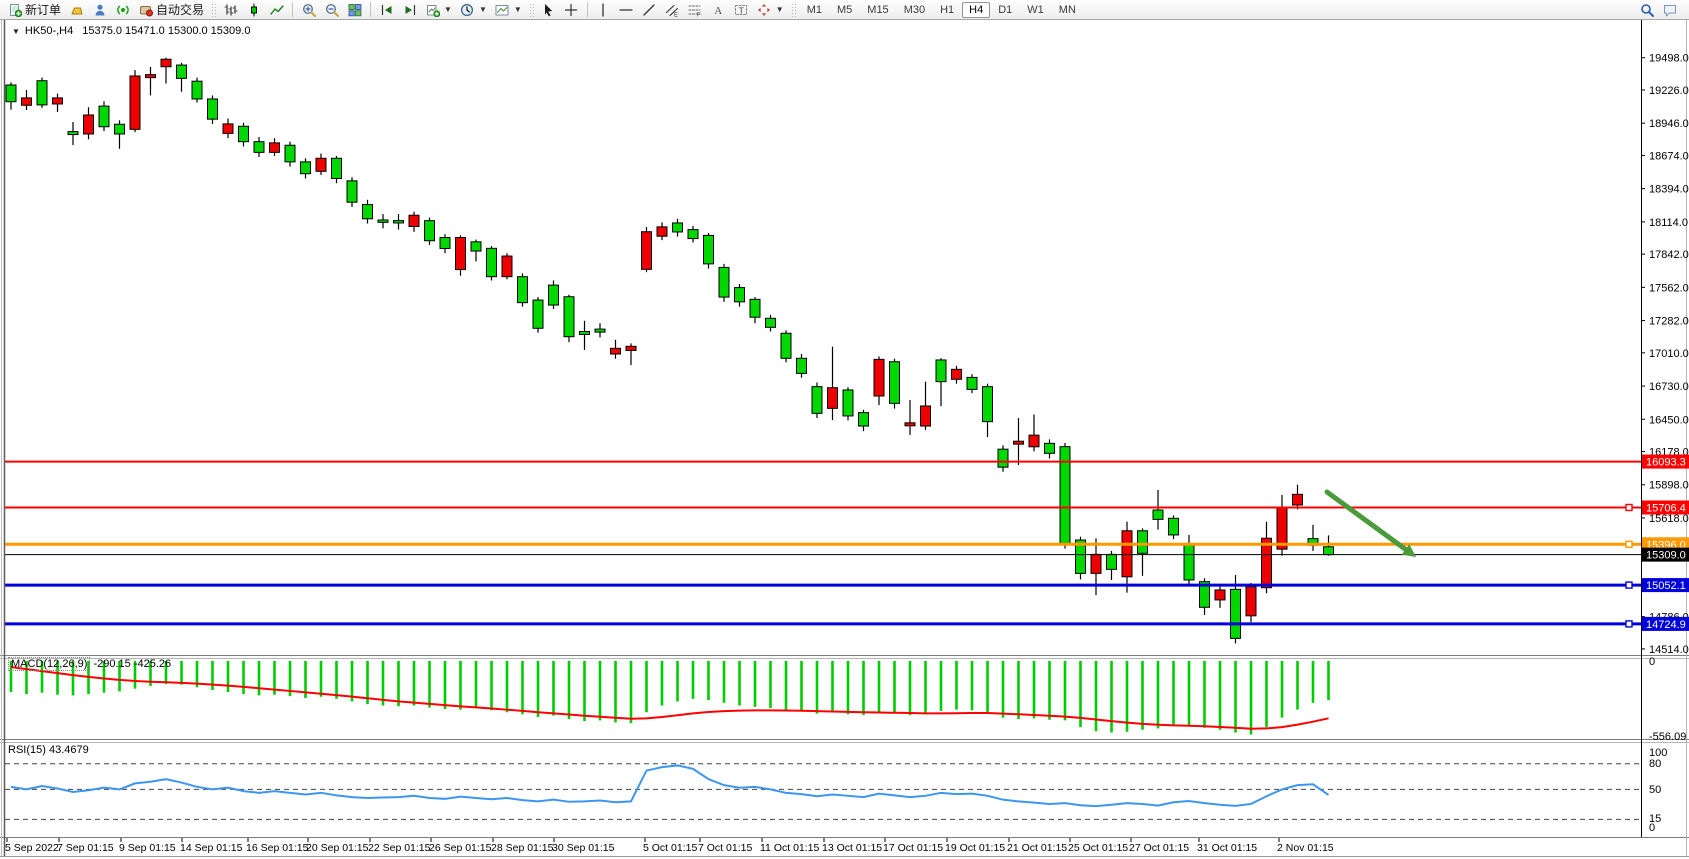 The width and height of the screenshot is (1689, 859). I want to click on text-tool-button: A, so click(718, 10).